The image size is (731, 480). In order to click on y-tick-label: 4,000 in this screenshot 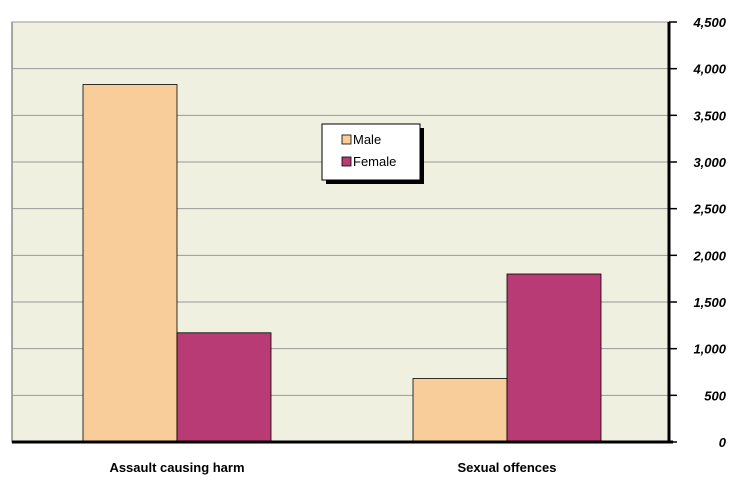, I will do `click(709, 69)`.